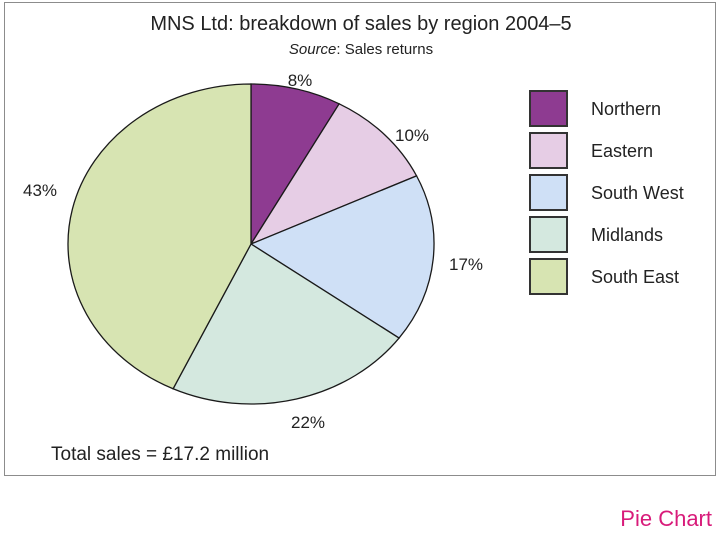 The width and height of the screenshot is (720, 540). What do you see at coordinates (412, 135) in the screenshot?
I see `slice-label-eastern: 10%` at bounding box center [412, 135].